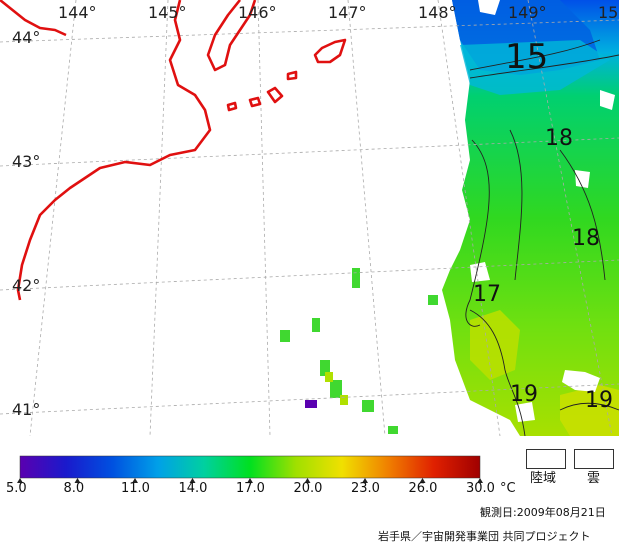 The height and width of the screenshot is (546, 619). I want to click on colorbar-tick-label: 30.0, so click(480, 488).